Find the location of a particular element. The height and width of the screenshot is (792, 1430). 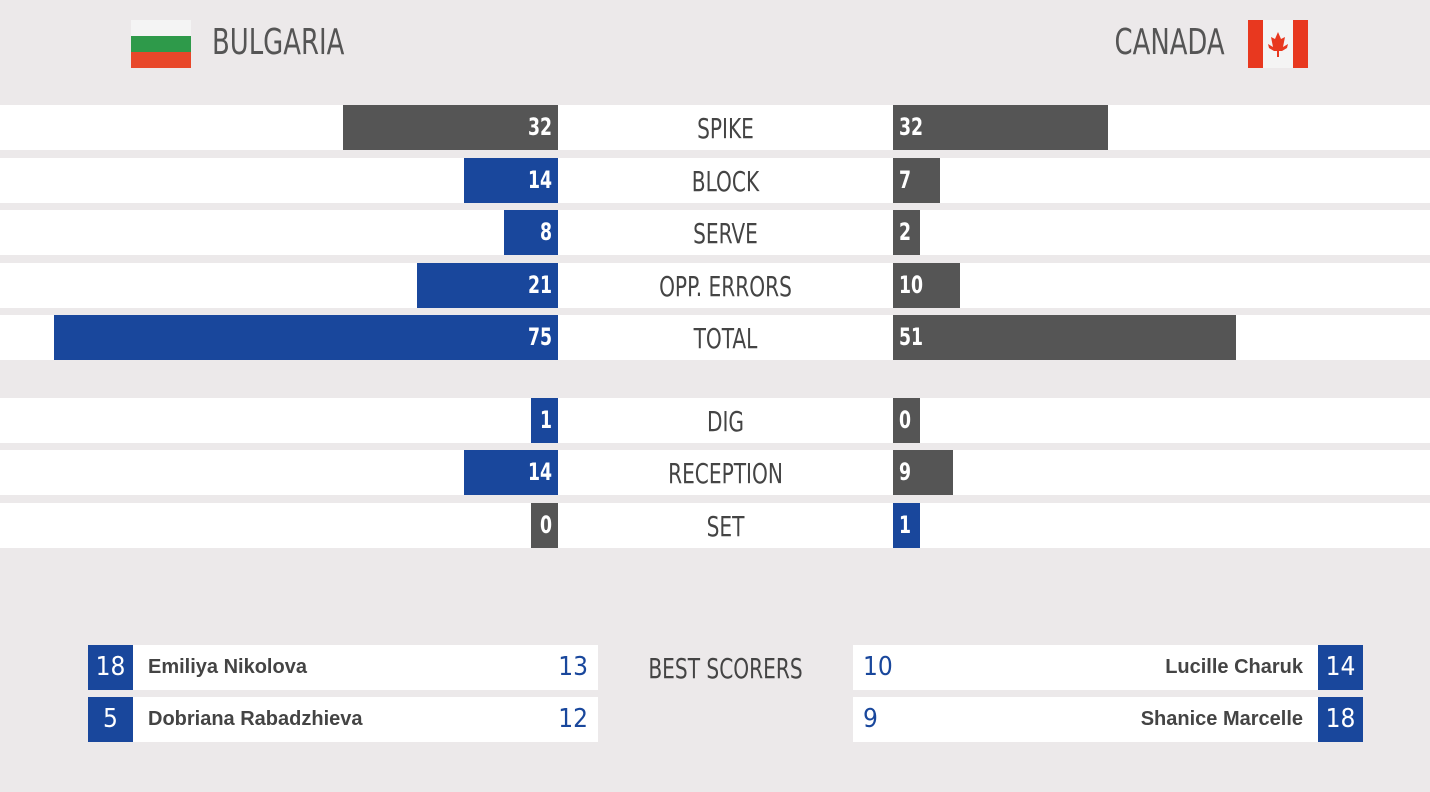

player-name: Dobriana Rabadzhieva is located at coordinates (255, 719).